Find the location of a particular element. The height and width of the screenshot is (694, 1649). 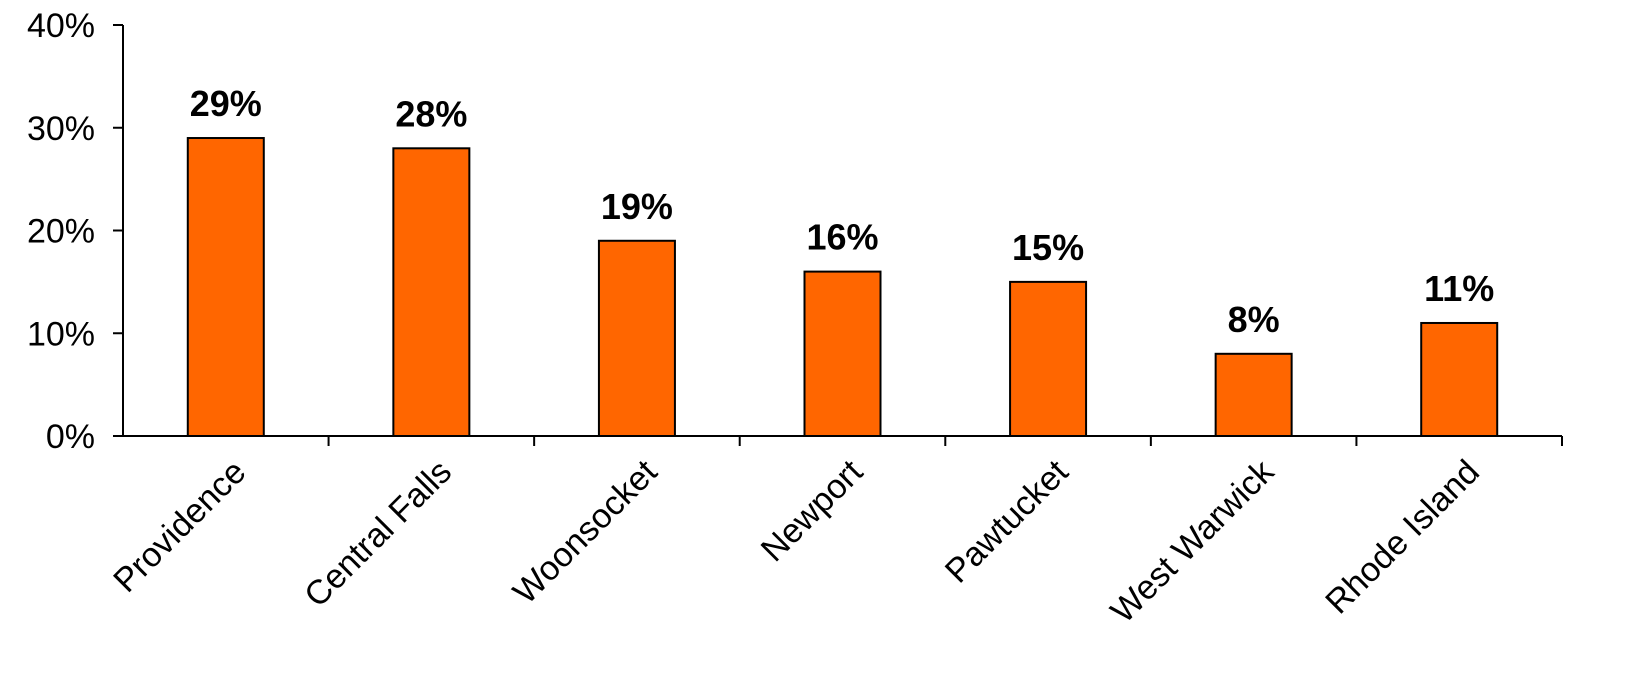

category-label: Pawtucket is located at coordinates (1007, 521).